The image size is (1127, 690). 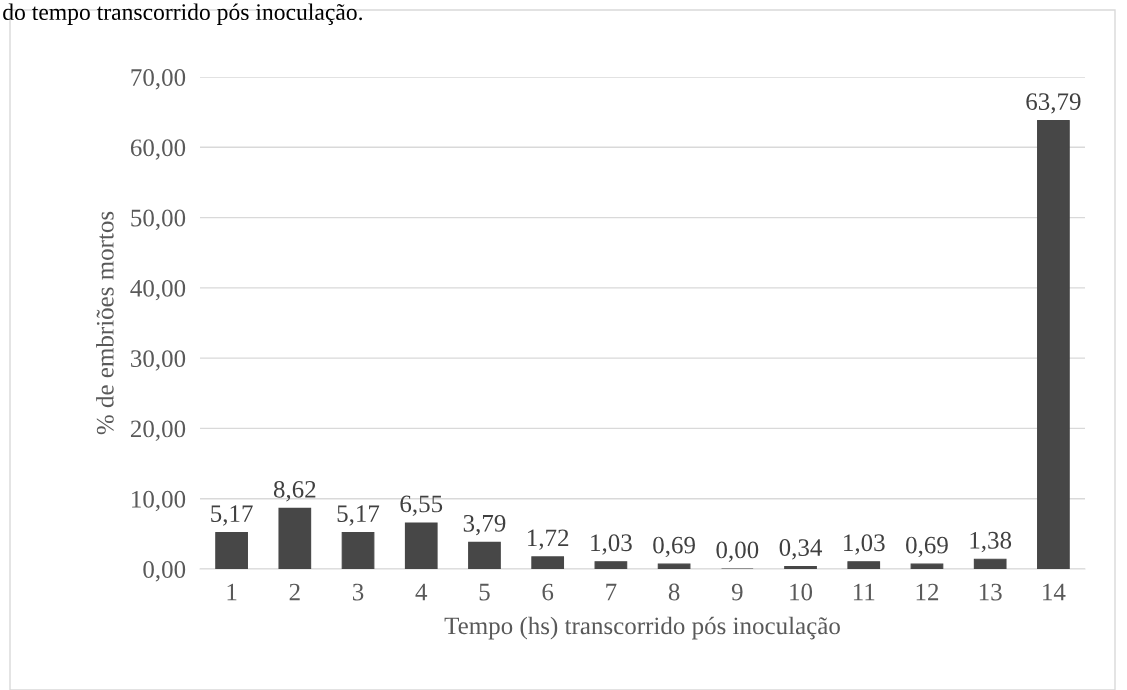 I want to click on x-tick-label: 6, so click(x=548, y=592).